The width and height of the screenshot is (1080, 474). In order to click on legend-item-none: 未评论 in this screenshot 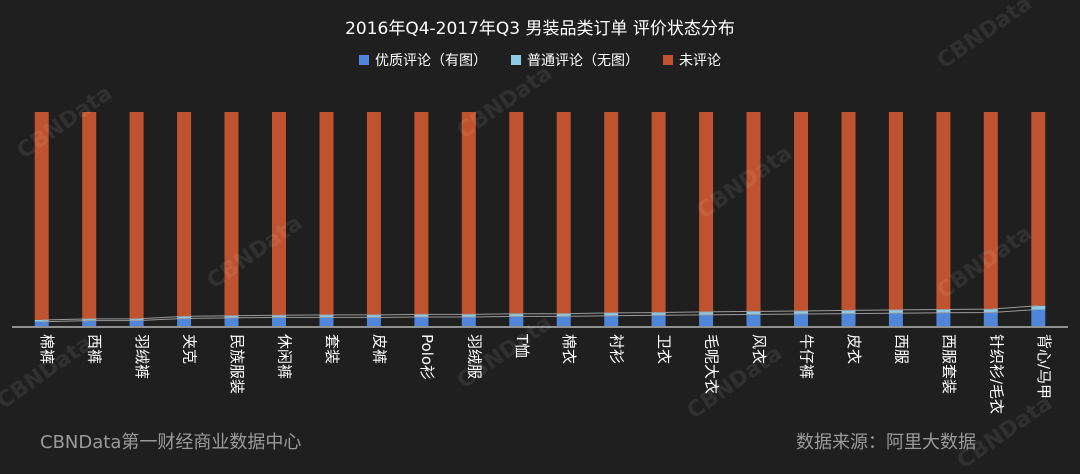, I will do `click(692, 60)`.